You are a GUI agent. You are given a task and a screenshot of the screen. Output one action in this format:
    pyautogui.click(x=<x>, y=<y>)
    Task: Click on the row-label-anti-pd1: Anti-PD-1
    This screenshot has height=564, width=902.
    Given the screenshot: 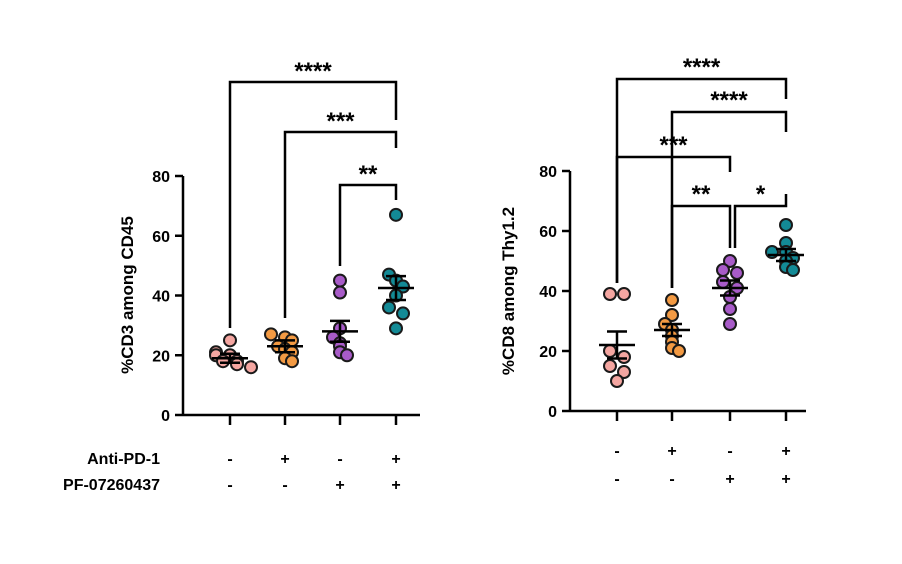 What is the action you would take?
    pyautogui.click(x=123, y=459)
    